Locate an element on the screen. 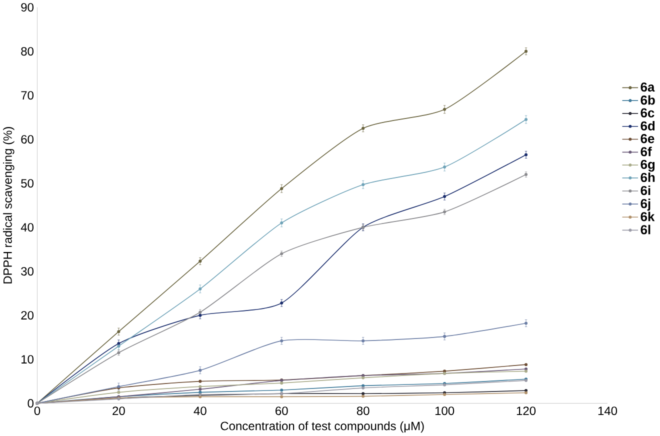 The width and height of the screenshot is (660, 436). x-tick-label: 20 is located at coordinates (118, 411).